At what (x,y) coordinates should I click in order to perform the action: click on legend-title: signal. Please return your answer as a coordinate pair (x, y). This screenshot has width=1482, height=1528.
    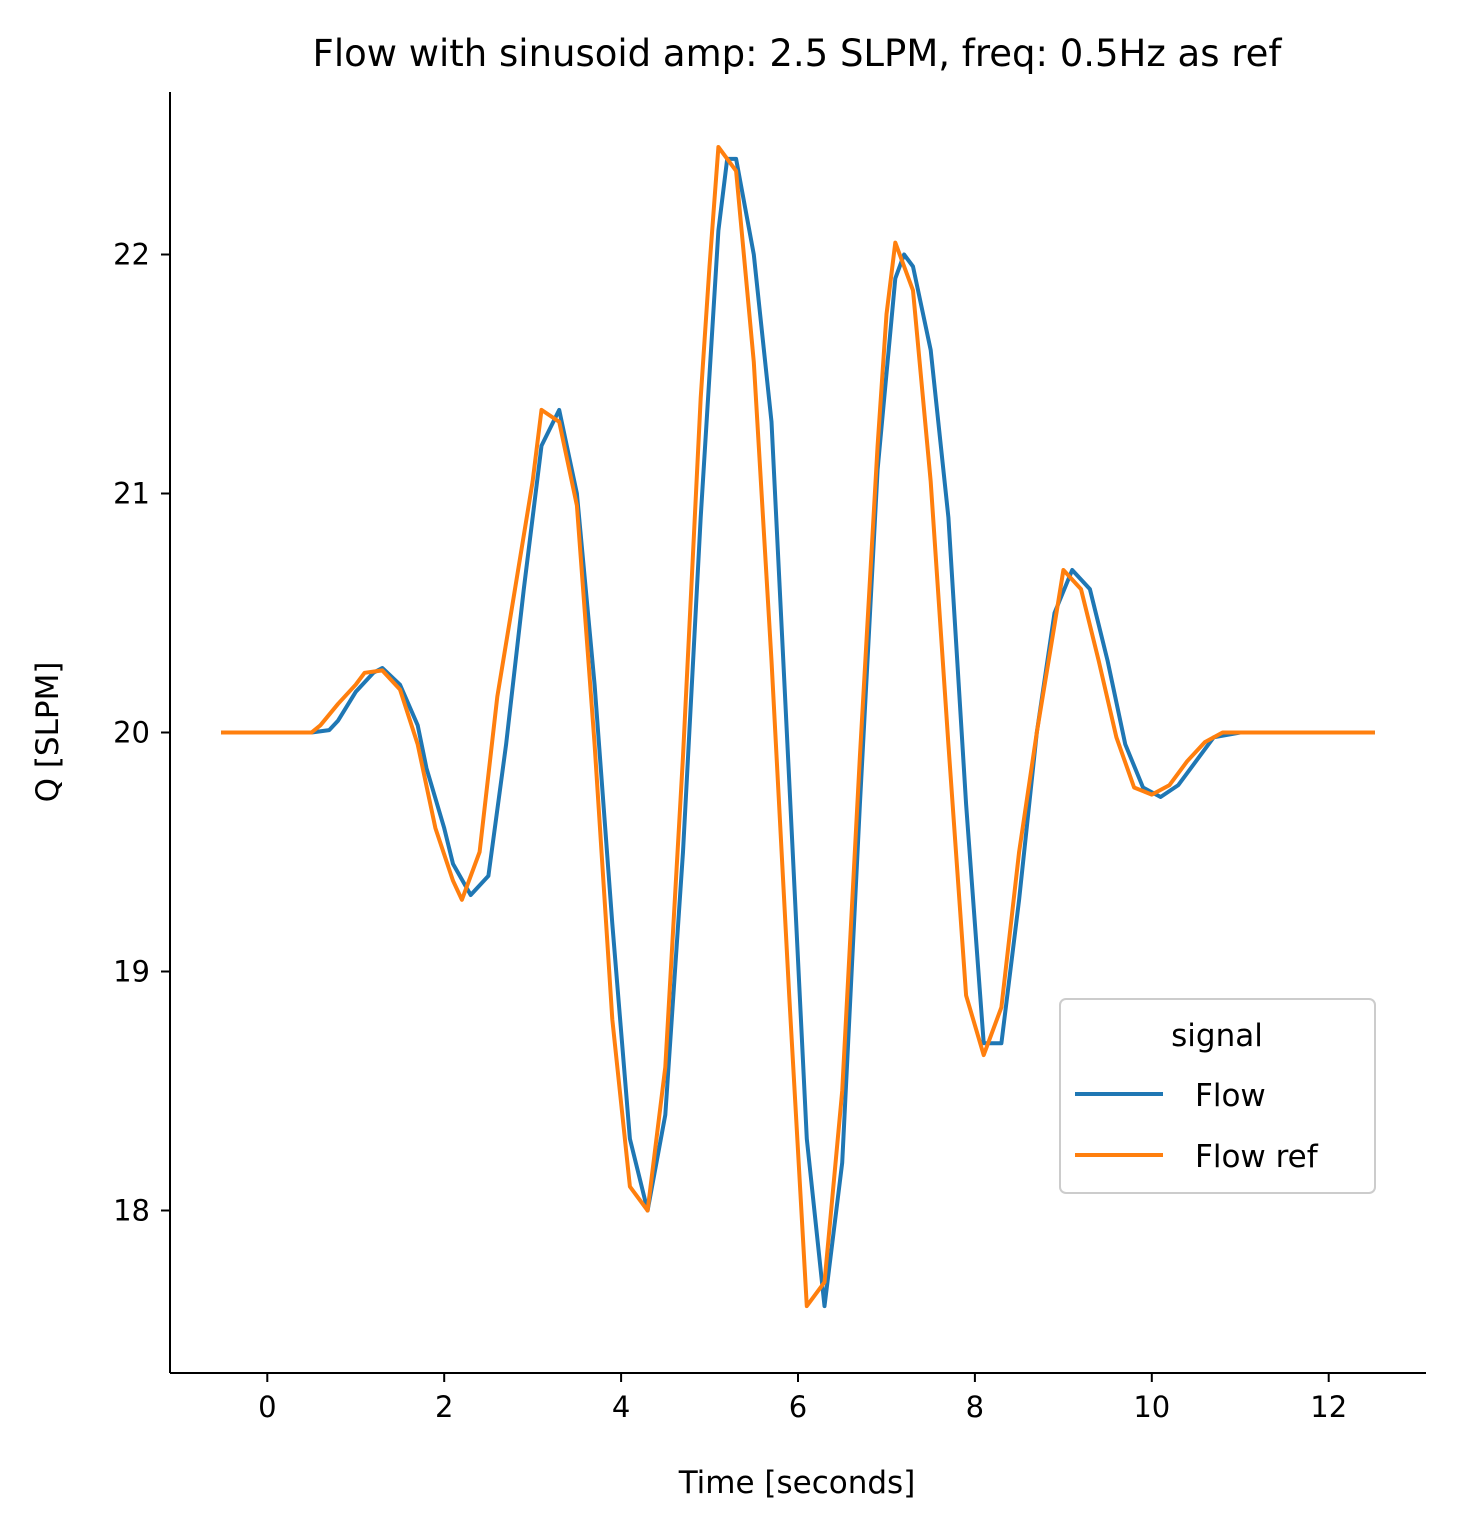
    Looking at the image, I should click on (1217, 1036).